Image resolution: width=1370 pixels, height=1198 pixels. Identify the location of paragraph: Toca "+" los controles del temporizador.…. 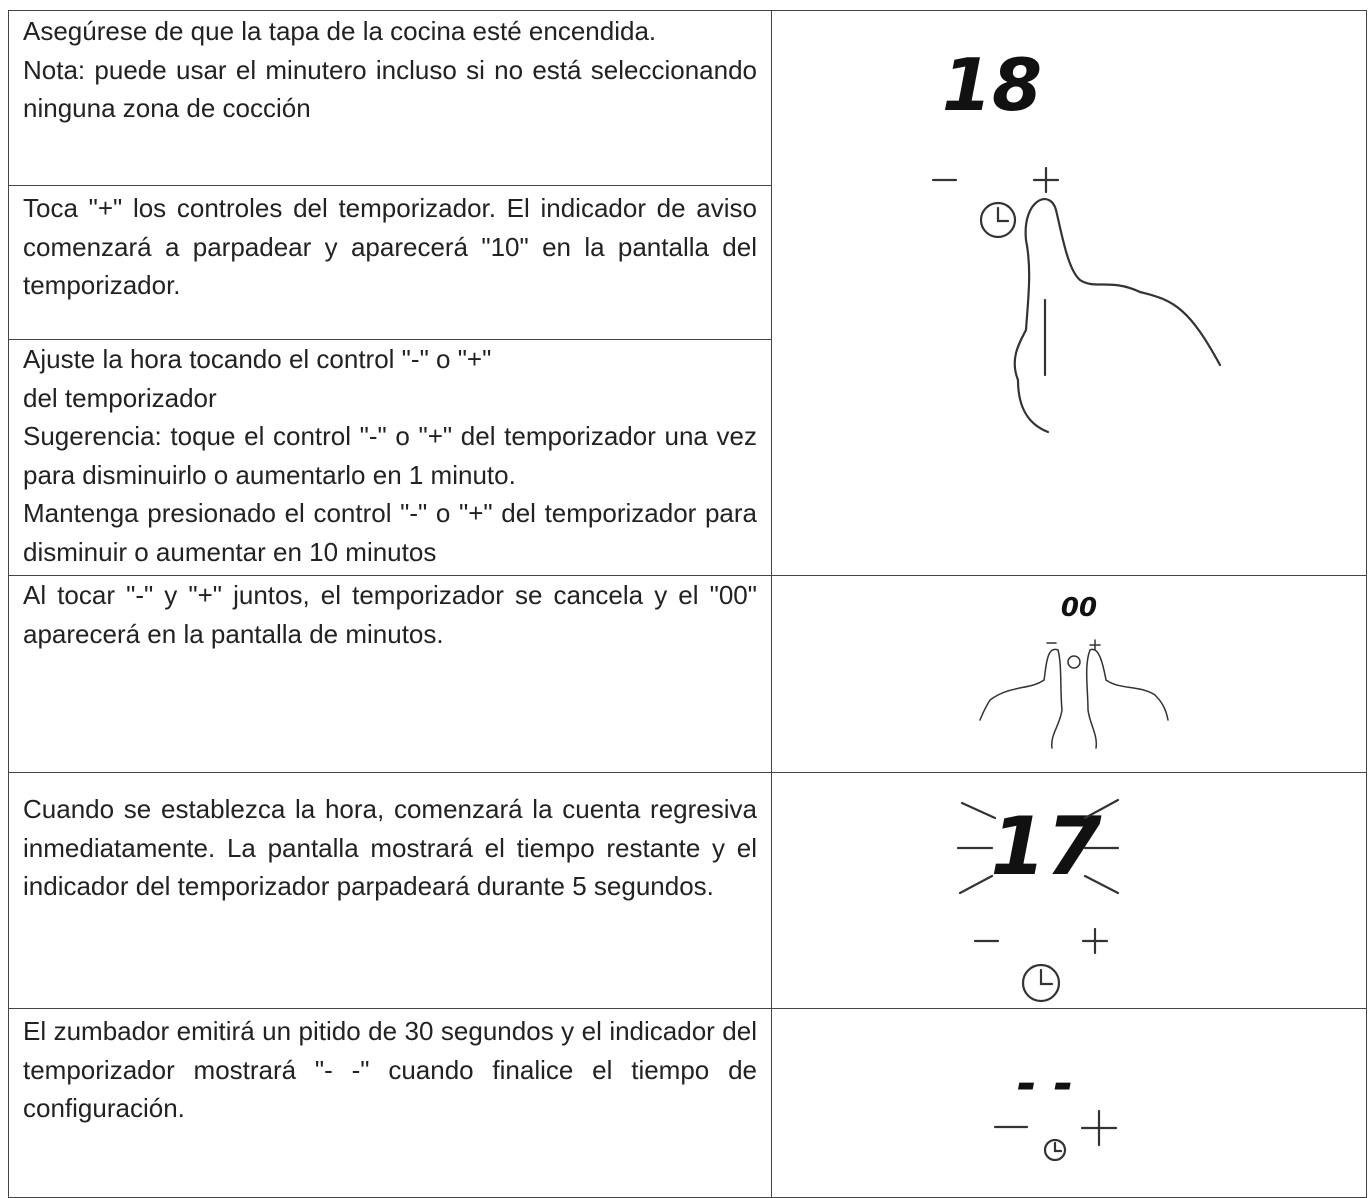
(390, 246).